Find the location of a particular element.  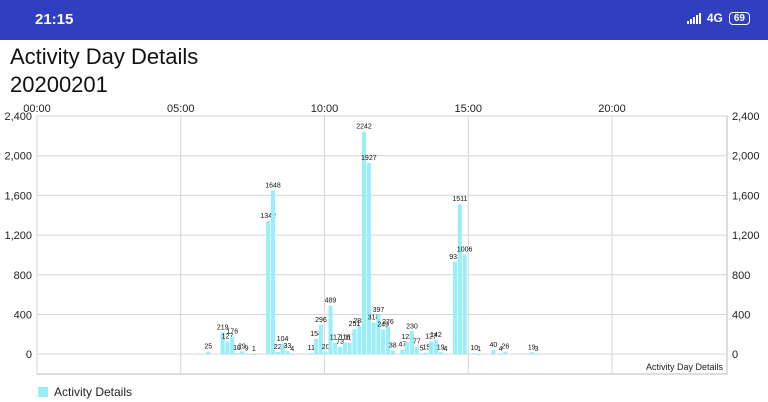

signal-icon is located at coordinates (693, 18).